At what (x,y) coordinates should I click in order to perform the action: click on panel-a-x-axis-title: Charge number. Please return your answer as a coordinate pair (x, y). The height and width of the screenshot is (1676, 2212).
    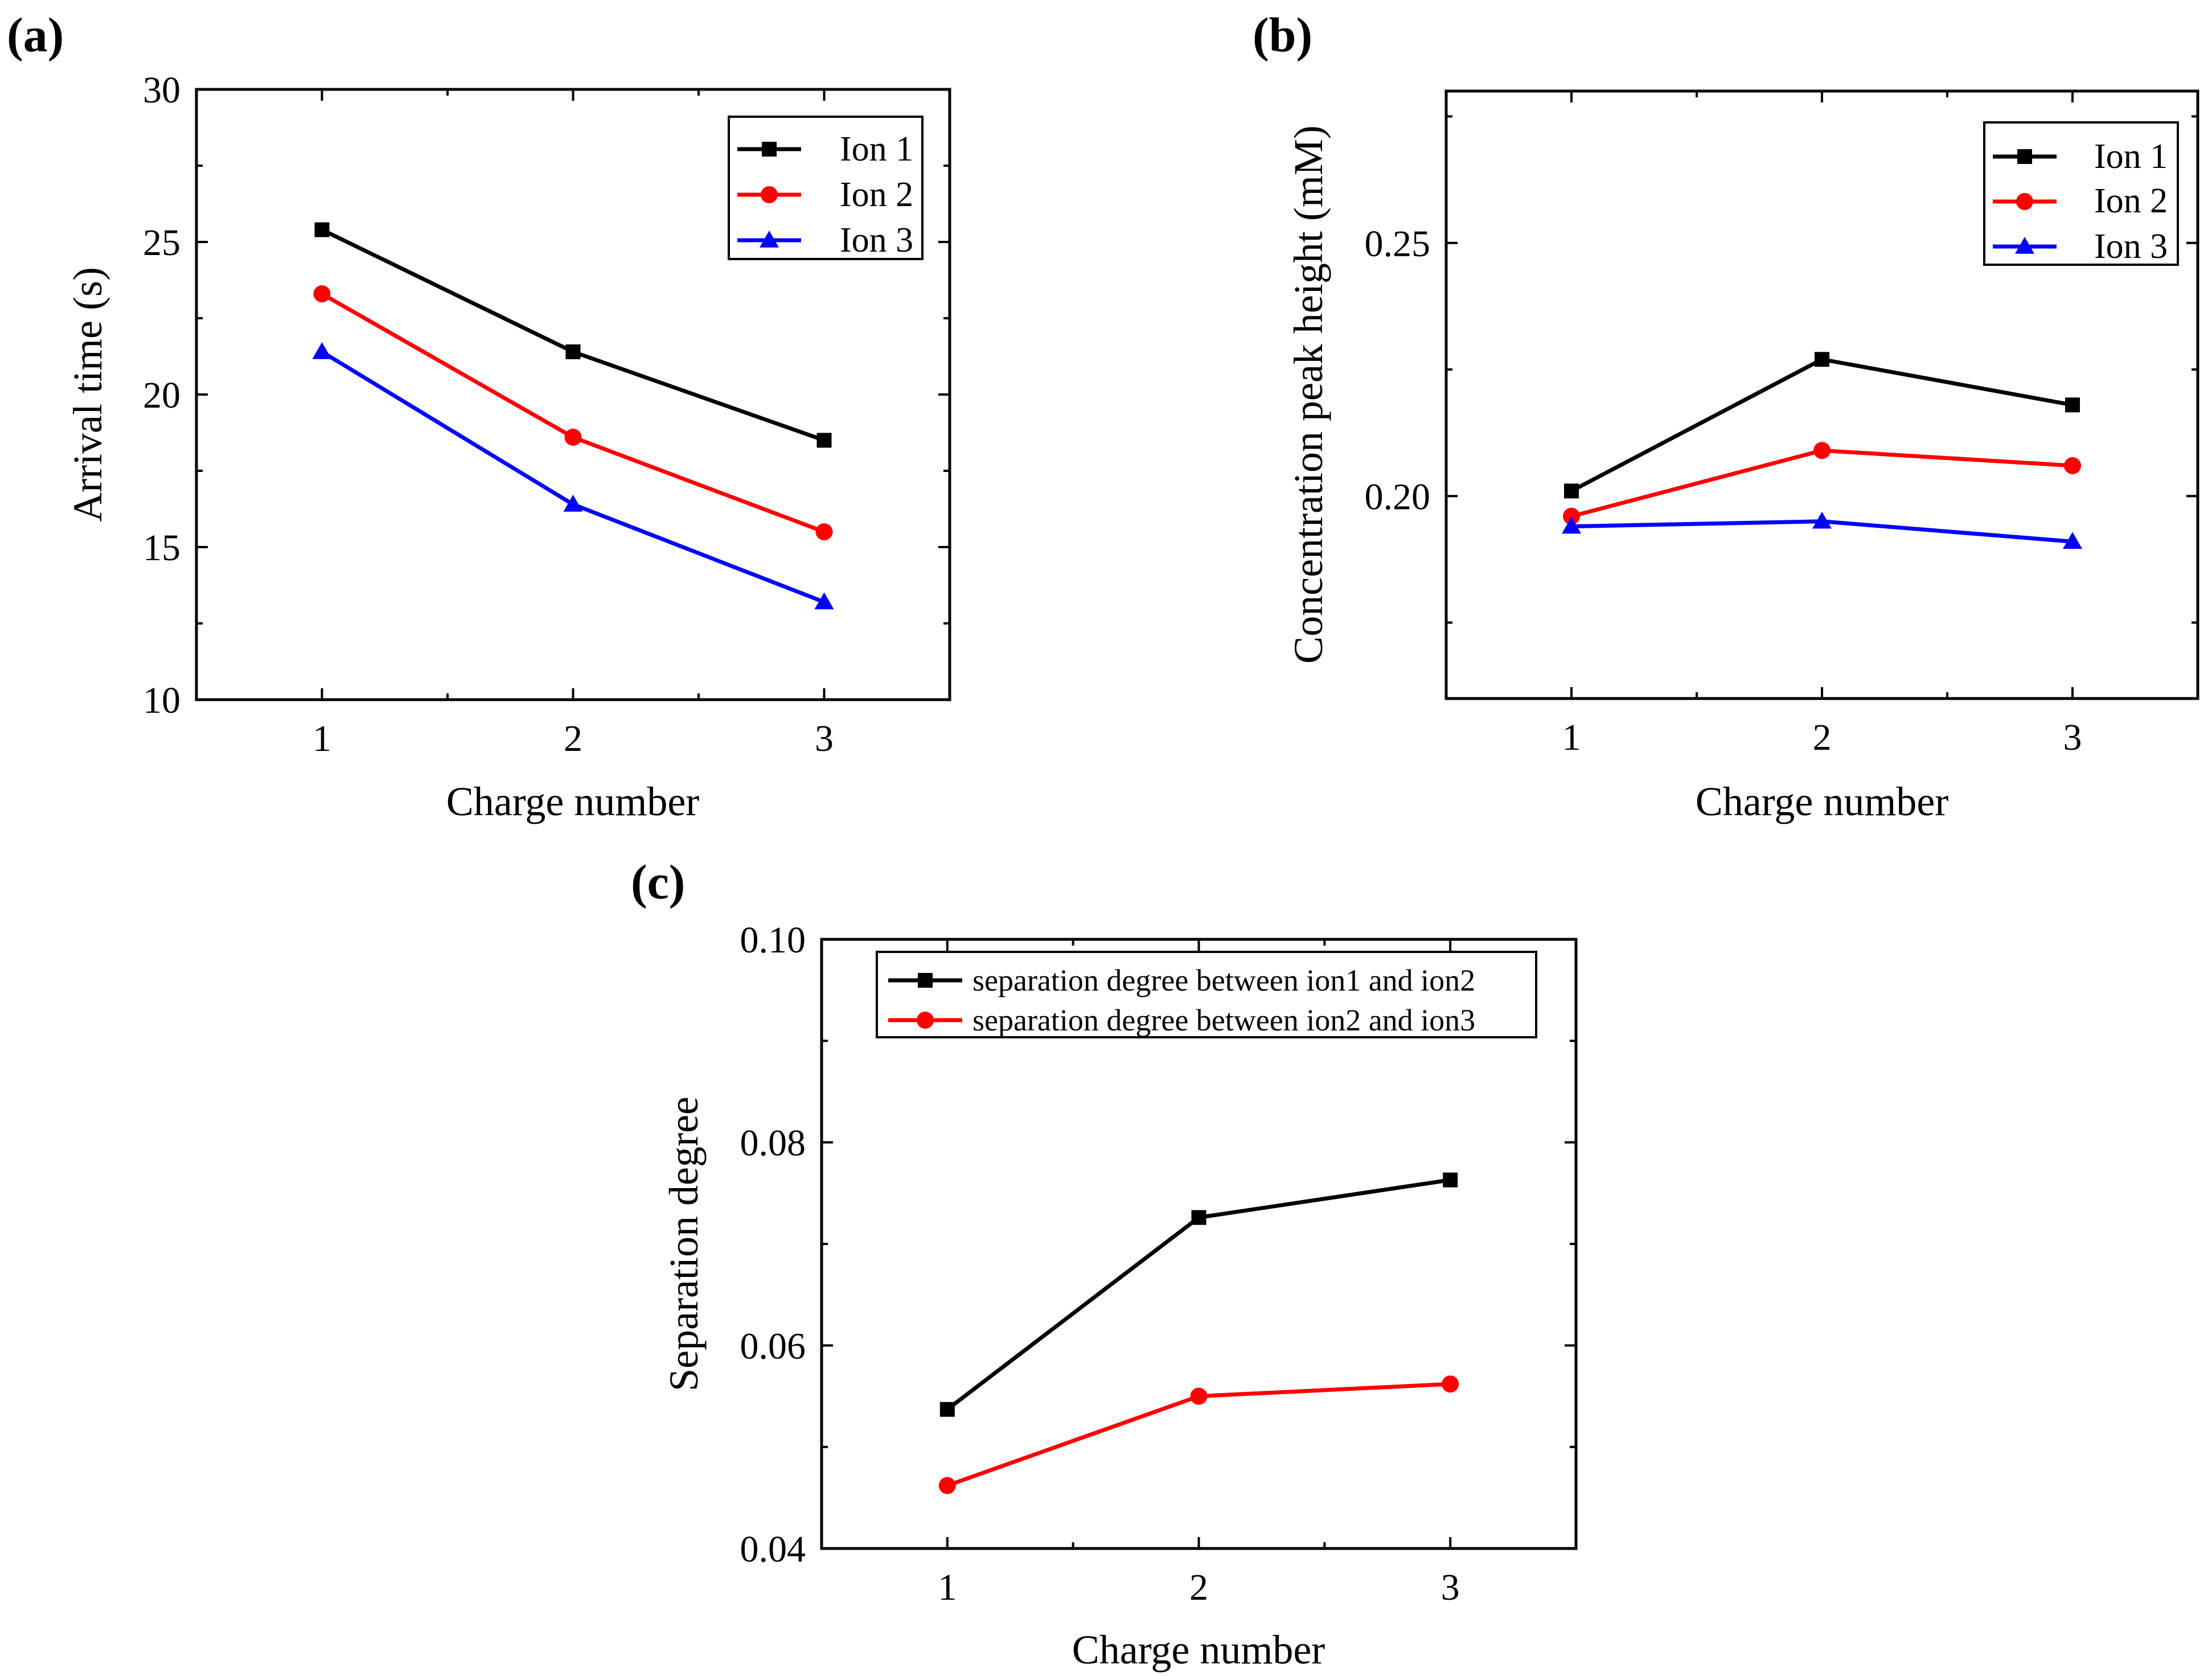
    Looking at the image, I should click on (573, 801).